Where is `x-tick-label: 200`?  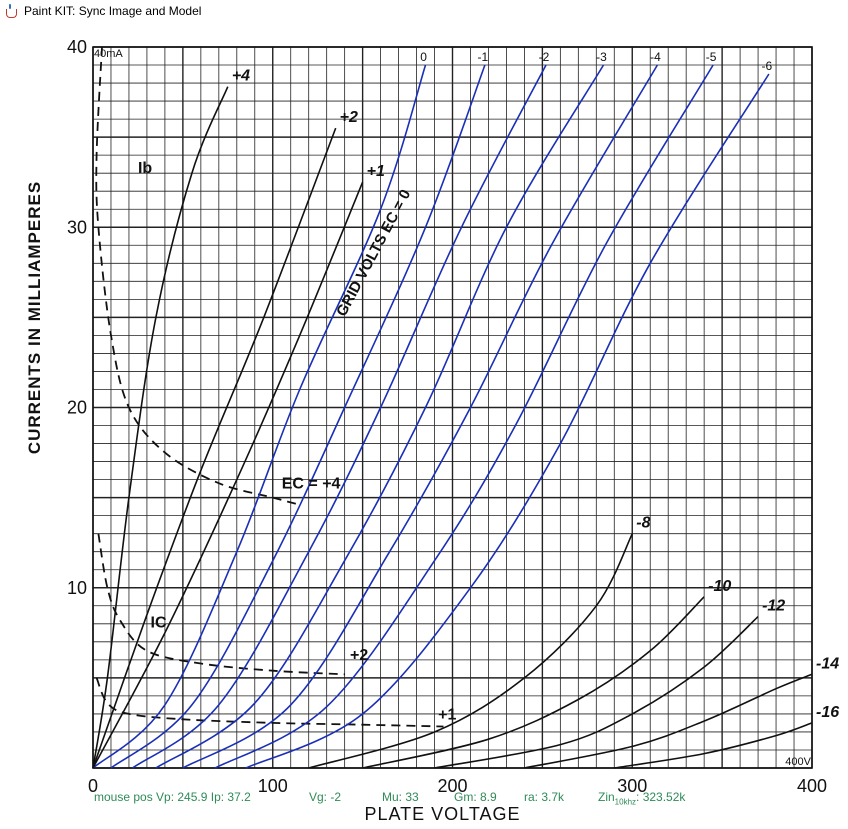
x-tick-label: 200 is located at coordinates (452, 786).